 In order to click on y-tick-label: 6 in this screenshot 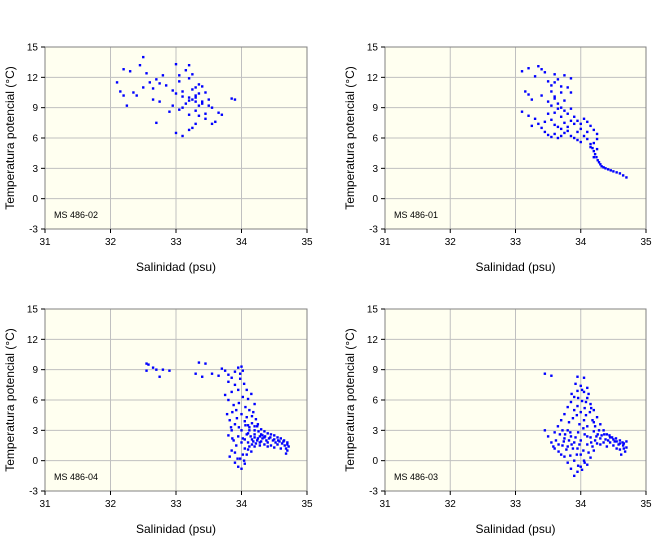, I will do `click(35, 139)`.